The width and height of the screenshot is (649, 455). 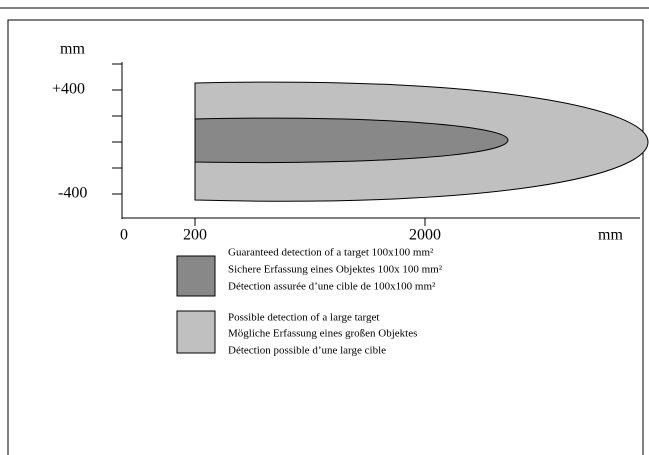 I want to click on y-unit: mm, so click(x=72, y=49).